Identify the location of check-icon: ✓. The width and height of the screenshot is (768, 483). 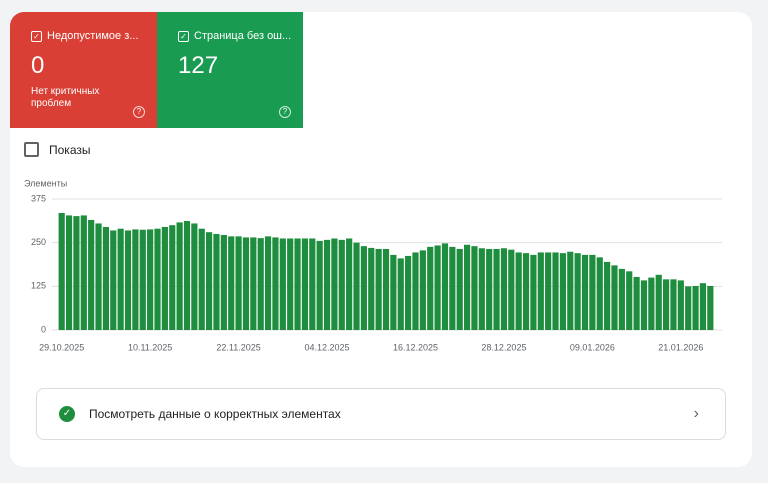
(67, 414).